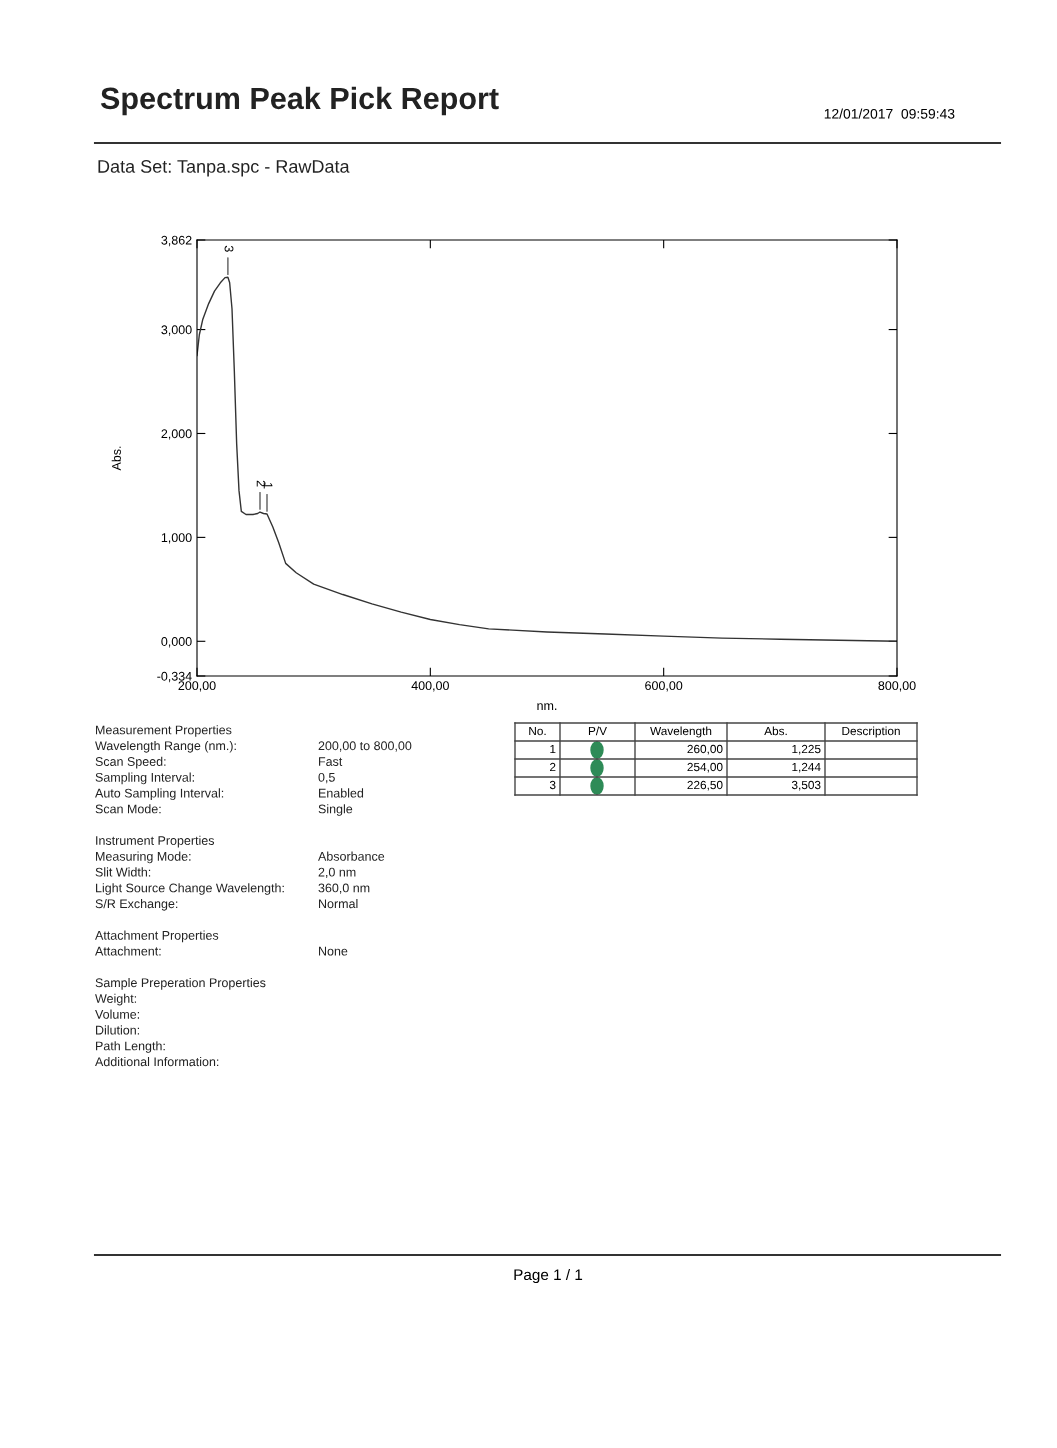 This screenshot has height=1448, width=1057. Describe the element at coordinates (553, 749) in the screenshot. I see `text: 1` at that location.